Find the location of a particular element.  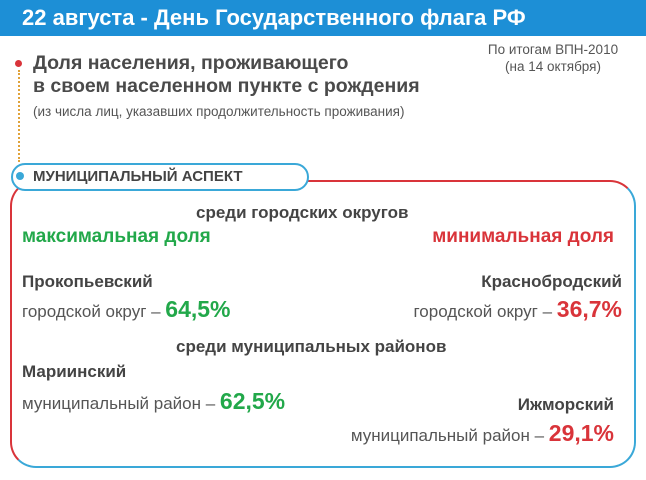

district-min-type: муниципальный район – is located at coordinates (449, 435).